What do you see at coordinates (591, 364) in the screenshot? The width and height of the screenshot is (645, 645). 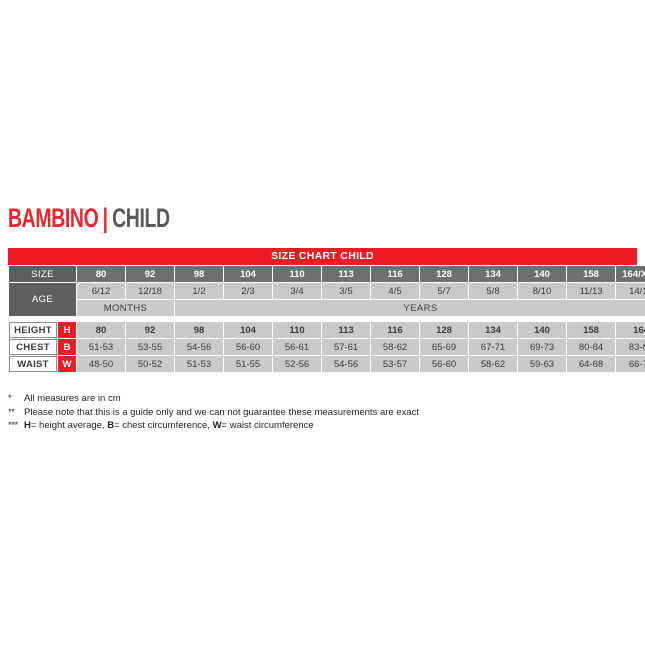 I see `waist-cell: 64-68` at bounding box center [591, 364].